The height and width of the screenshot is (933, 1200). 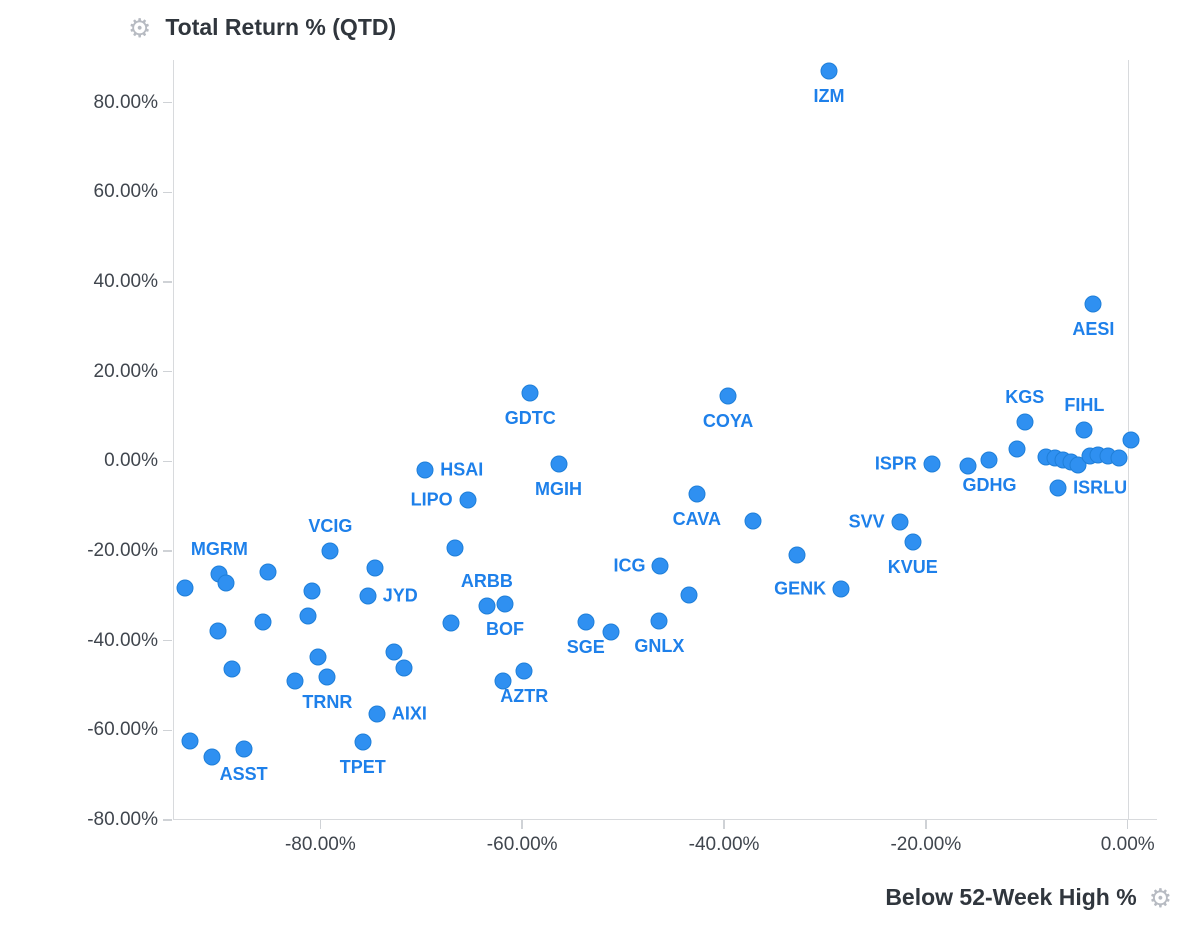 What do you see at coordinates (243, 774) in the screenshot?
I see `point-label: ASST` at bounding box center [243, 774].